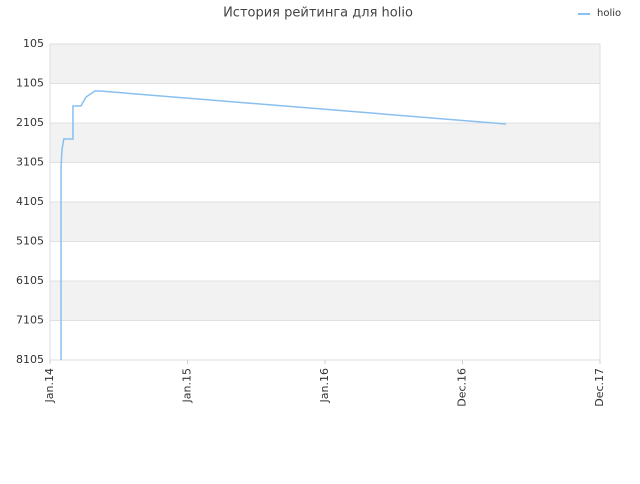 The height and width of the screenshot is (484, 640). Describe the element at coordinates (30, 241) in the screenshot. I see `y-tick-label: 5105` at that location.